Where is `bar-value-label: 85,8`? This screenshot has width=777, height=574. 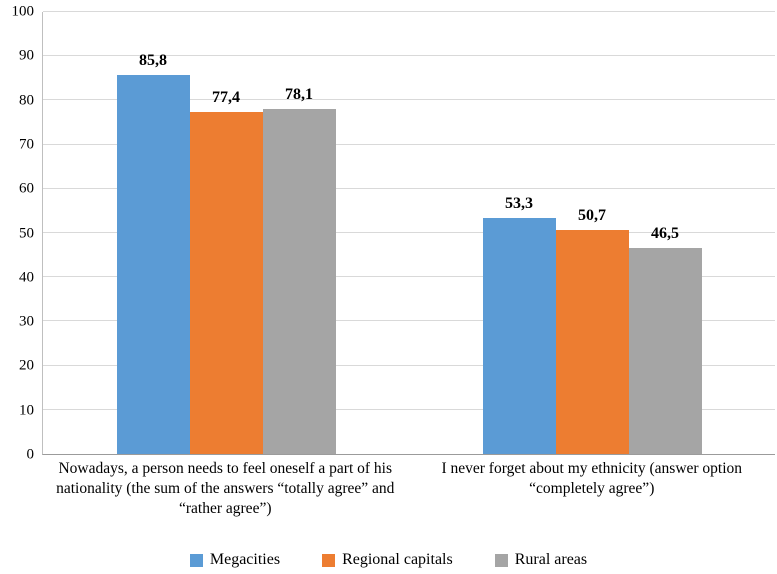
bar-value-label: 85,8 is located at coordinates (153, 60).